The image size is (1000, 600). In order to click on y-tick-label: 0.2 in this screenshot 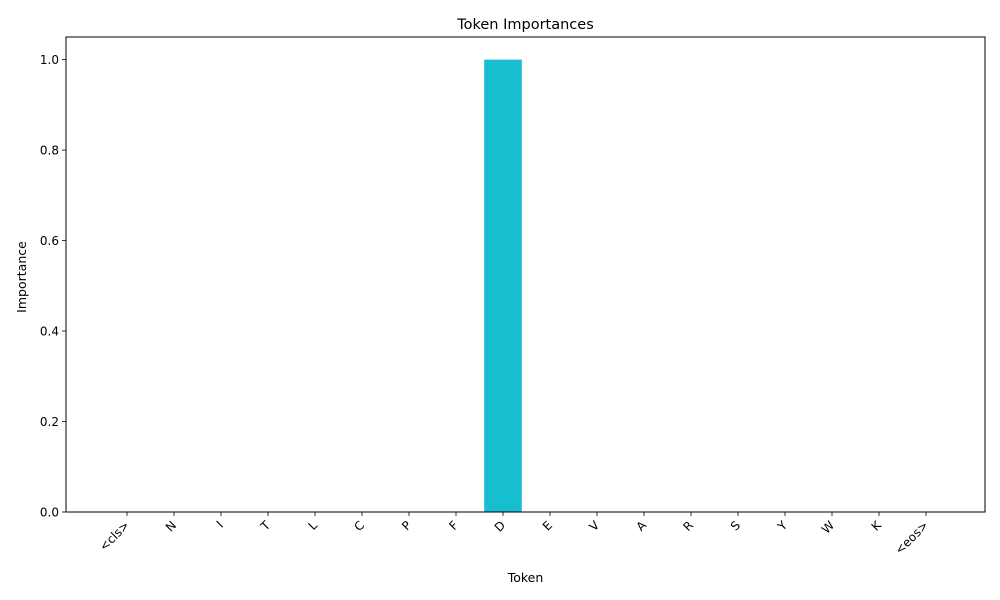, I will do `click(49, 422)`.